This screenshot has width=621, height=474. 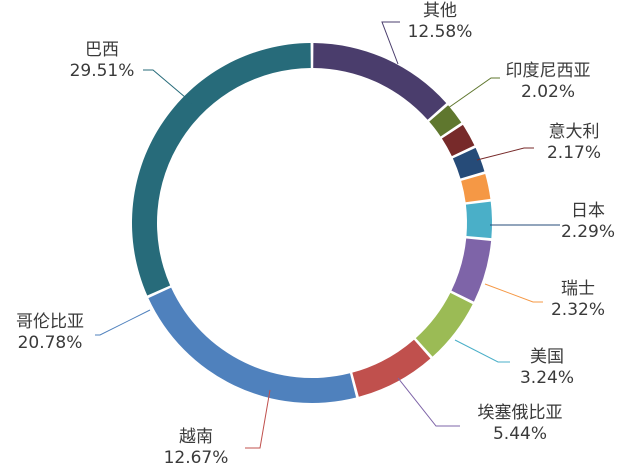 I want to click on slice-value-埃塞俄比亚: 5.44%, so click(x=520, y=434).